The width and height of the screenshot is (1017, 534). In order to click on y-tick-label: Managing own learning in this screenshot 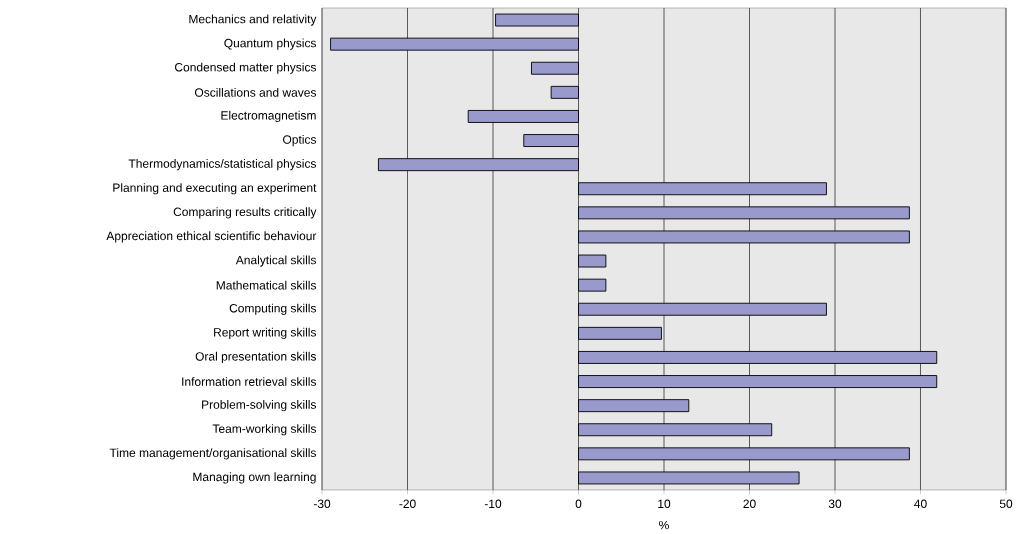, I will do `click(254, 478)`.